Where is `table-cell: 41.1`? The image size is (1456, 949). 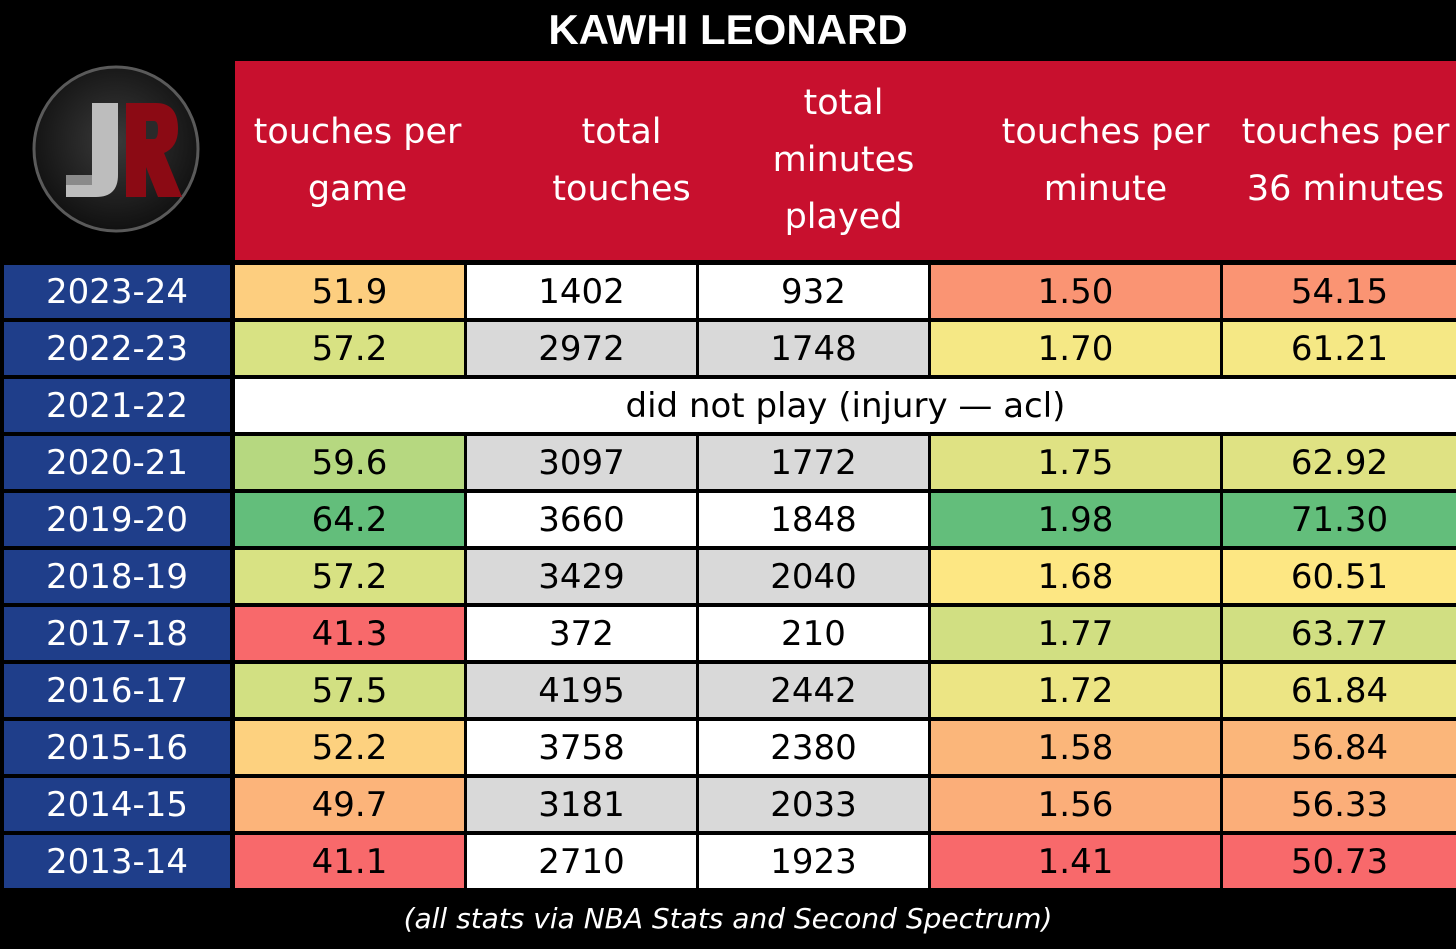
table-cell: 41.1 is located at coordinates (349, 861).